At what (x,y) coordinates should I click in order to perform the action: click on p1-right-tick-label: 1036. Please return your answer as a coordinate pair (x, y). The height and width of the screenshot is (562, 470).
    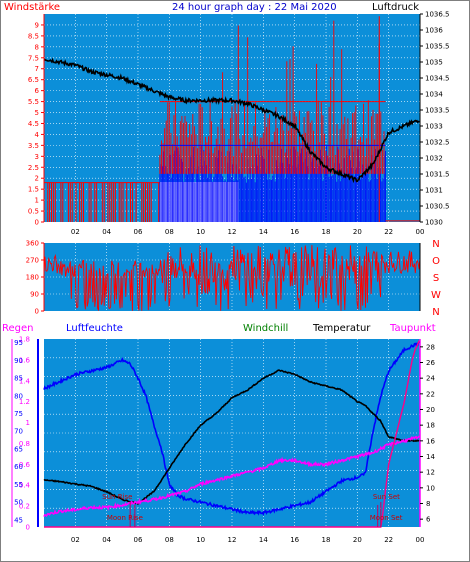
    Looking at the image, I should click on (434, 31).